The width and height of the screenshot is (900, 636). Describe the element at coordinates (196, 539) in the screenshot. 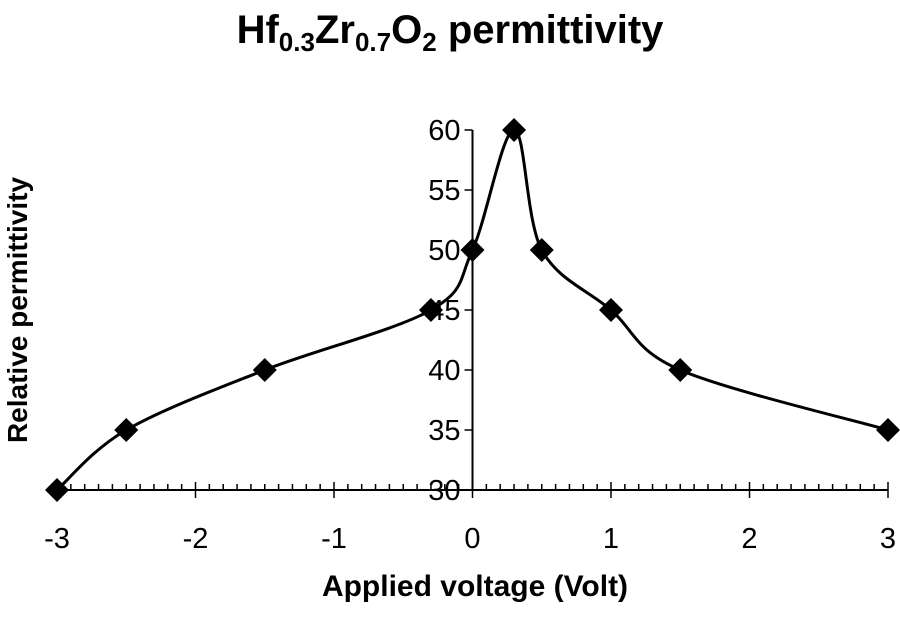

I see `x-tick-label: -2` at that location.